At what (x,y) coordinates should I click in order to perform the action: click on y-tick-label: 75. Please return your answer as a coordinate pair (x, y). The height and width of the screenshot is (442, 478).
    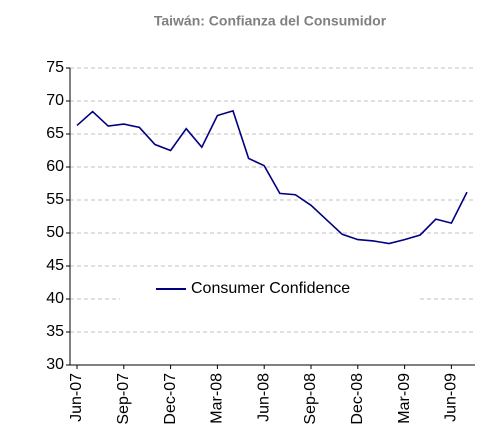
    Looking at the image, I should click on (55, 67).